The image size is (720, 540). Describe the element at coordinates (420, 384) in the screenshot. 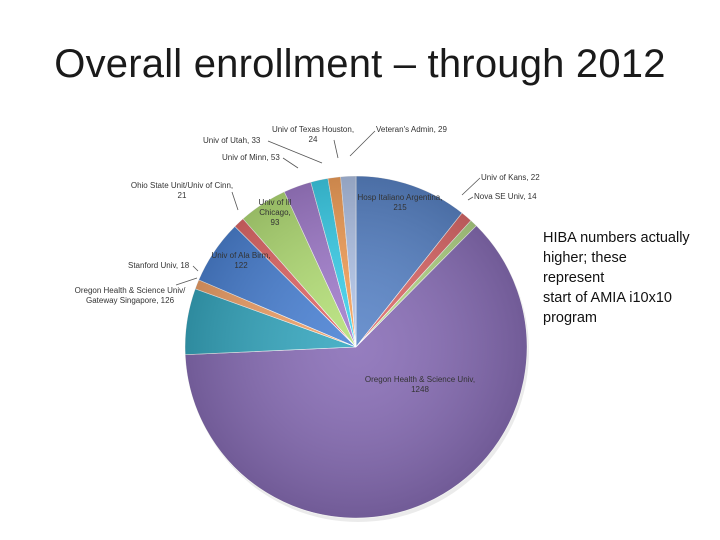

I see `slice-label: Oregon Health & Science Univ, 1248` at that location.